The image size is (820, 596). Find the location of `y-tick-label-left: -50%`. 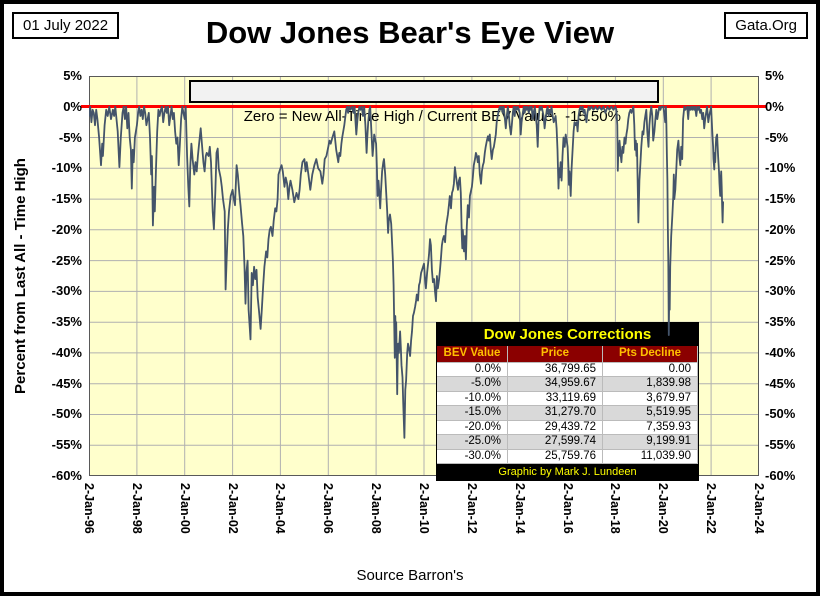

y-tick-label-left: -50% is located at coordinates (66, 414).